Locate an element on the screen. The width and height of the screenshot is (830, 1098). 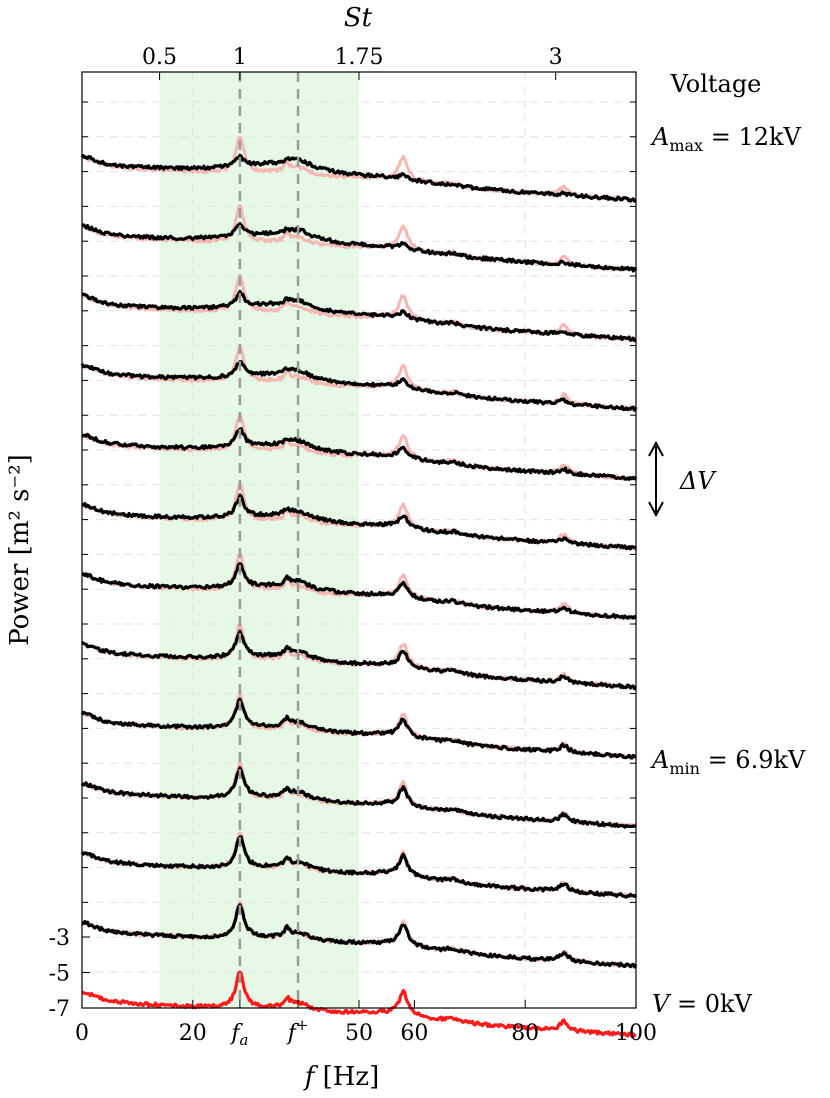
top-tick-label: 1.75 is located at coordinates (359, 57).